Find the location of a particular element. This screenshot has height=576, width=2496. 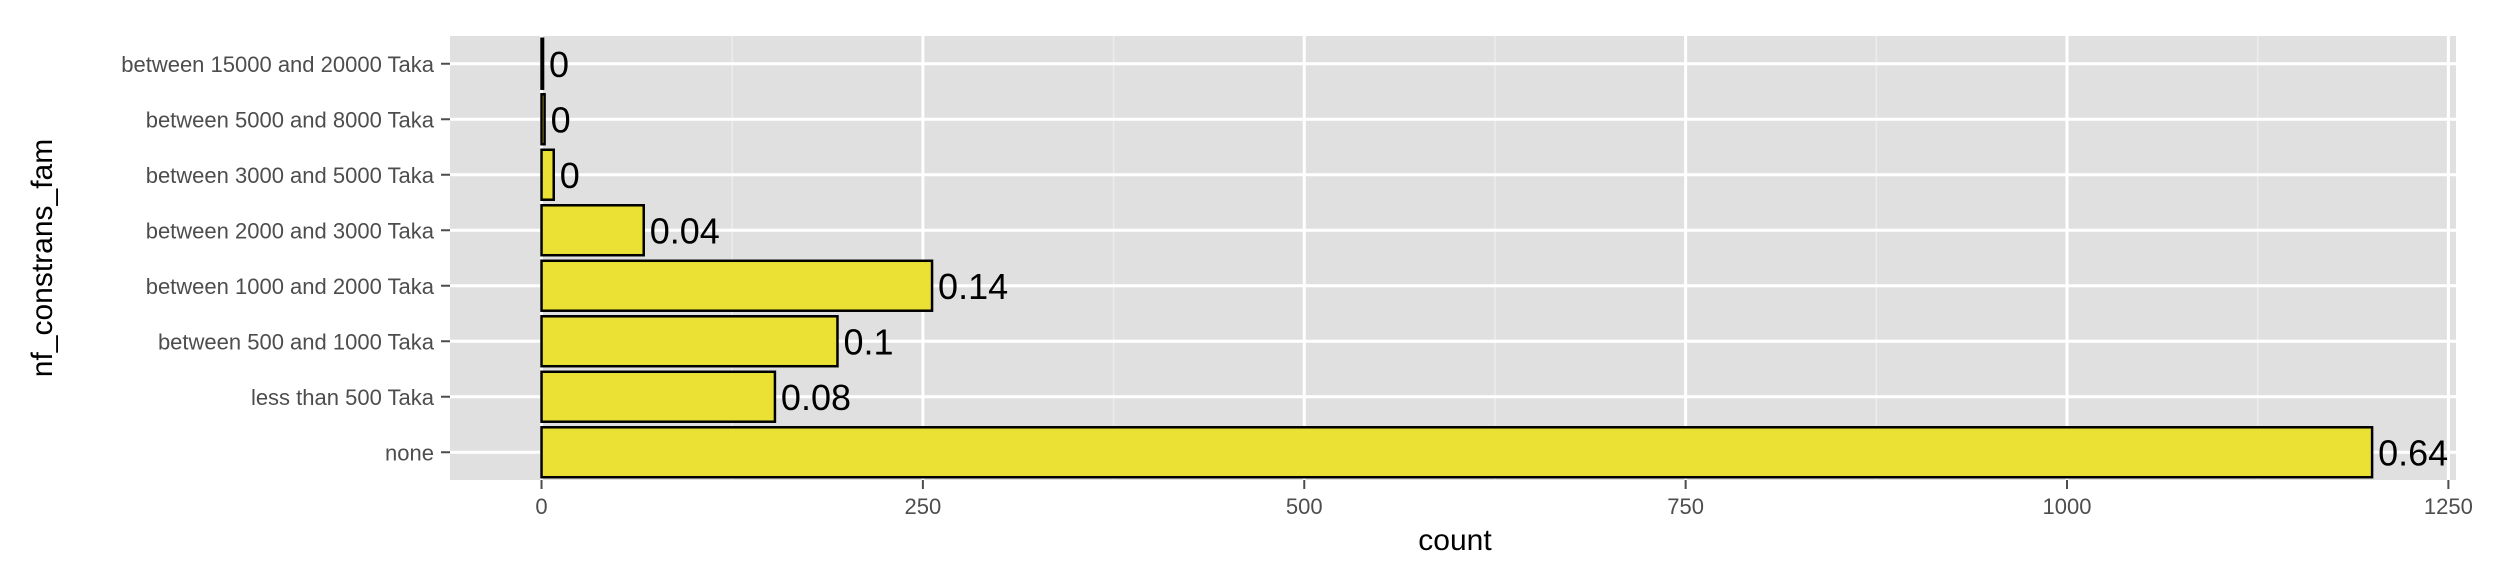

y-axis-title: nf_constrans_fam is located at coordinates (42, 258).